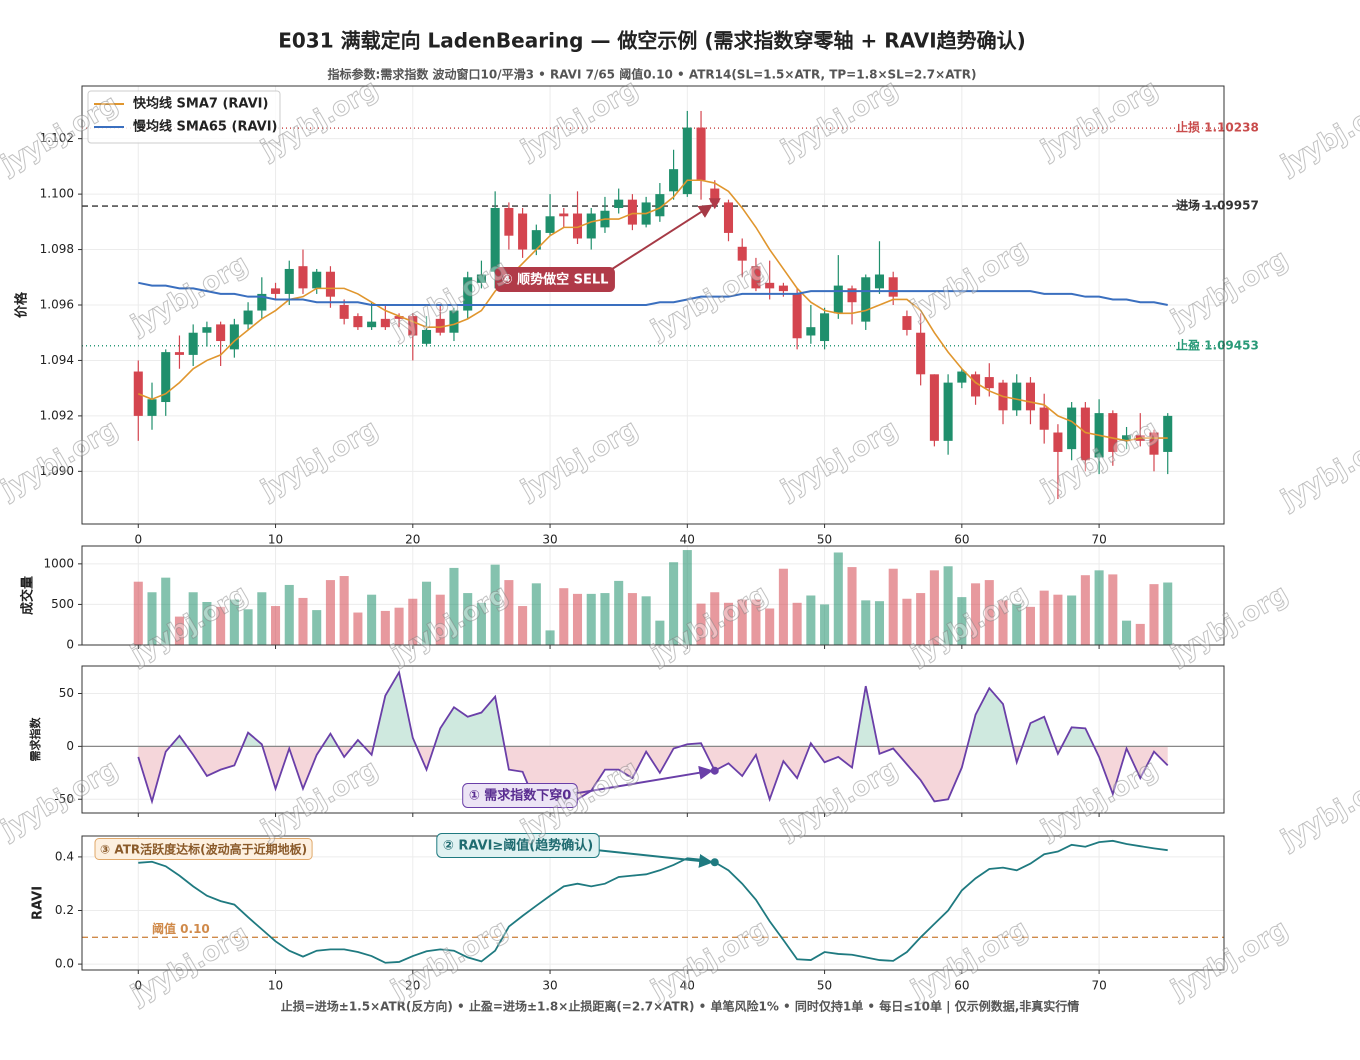 The width and height of the screenshot is (1360, 1060). I want to click on legend-label: 快均线 SMA7 (RAVI), so click(200, 104).